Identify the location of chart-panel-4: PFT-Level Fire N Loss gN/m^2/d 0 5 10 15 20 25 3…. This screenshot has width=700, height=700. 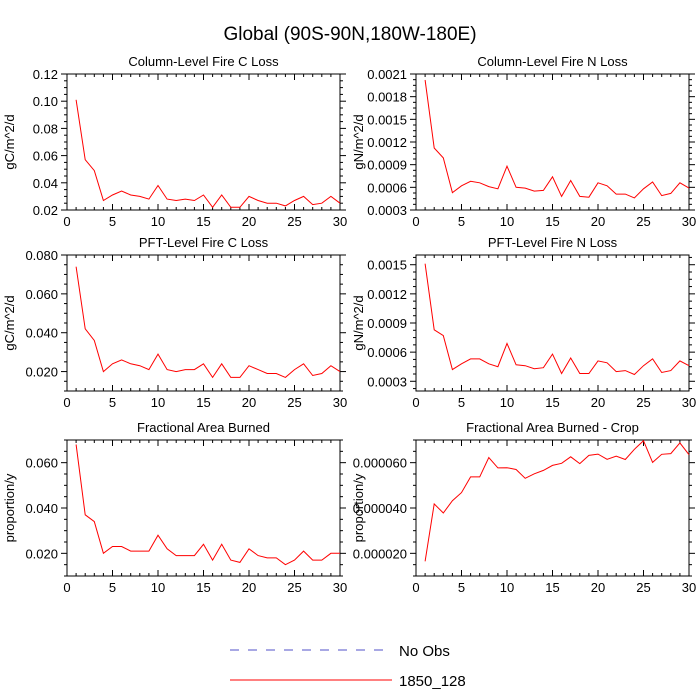
(523, 322).